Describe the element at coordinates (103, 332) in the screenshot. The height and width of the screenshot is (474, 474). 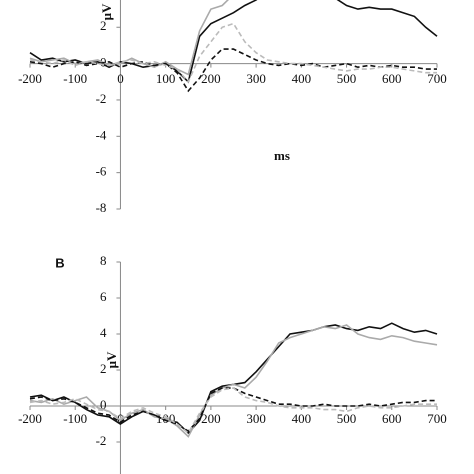
I see `y-tick-label: 4` at that location.